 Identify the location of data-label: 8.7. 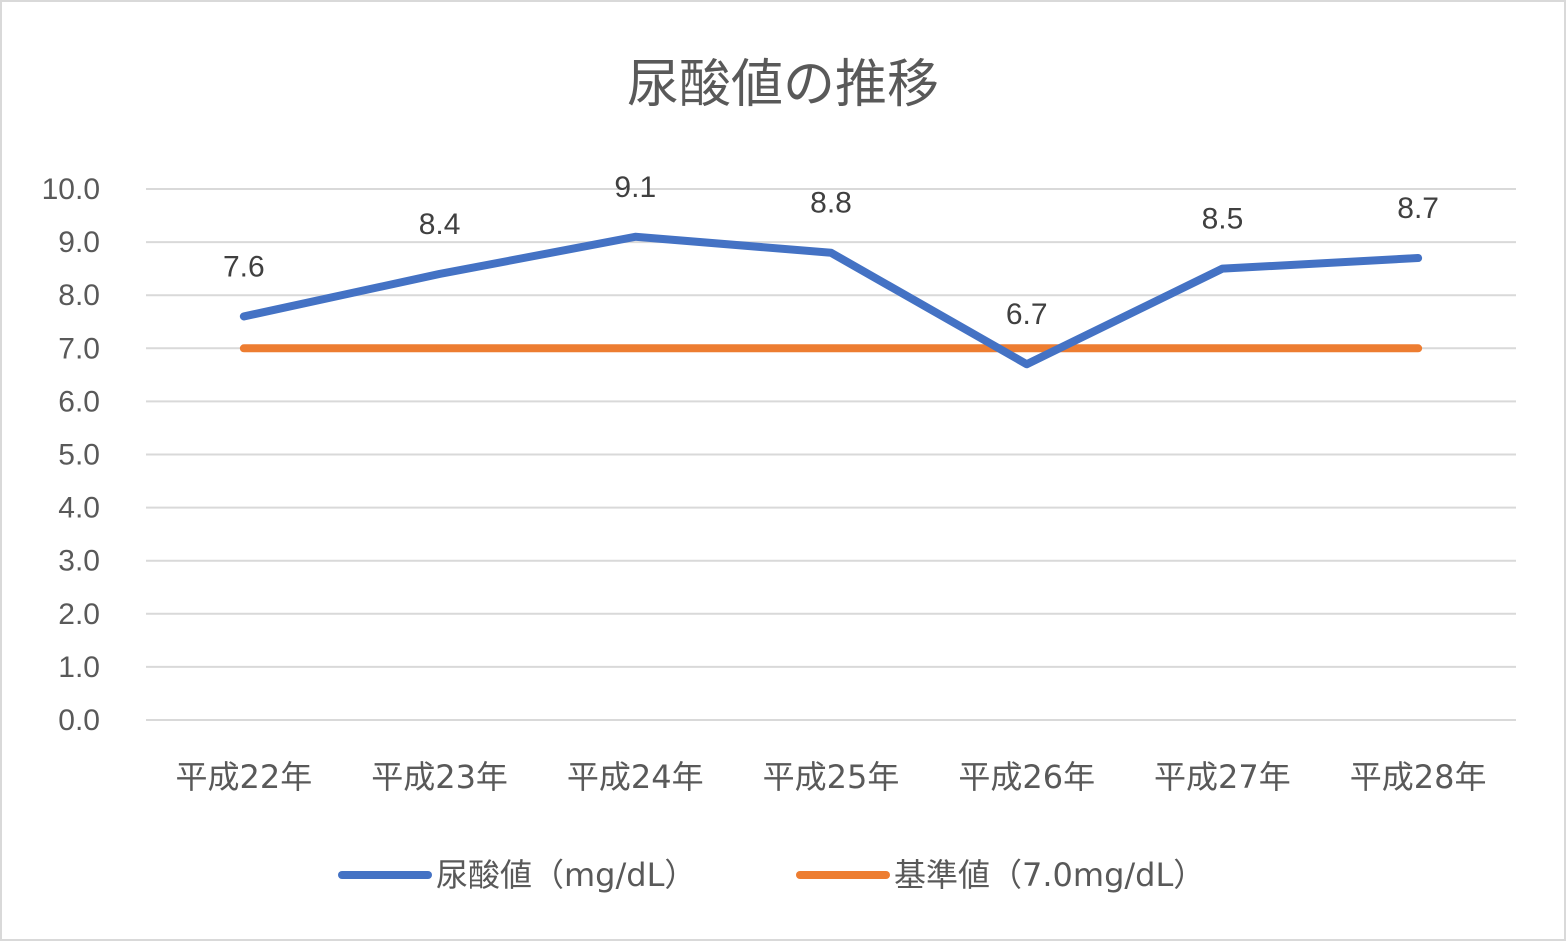
(1418, 208).